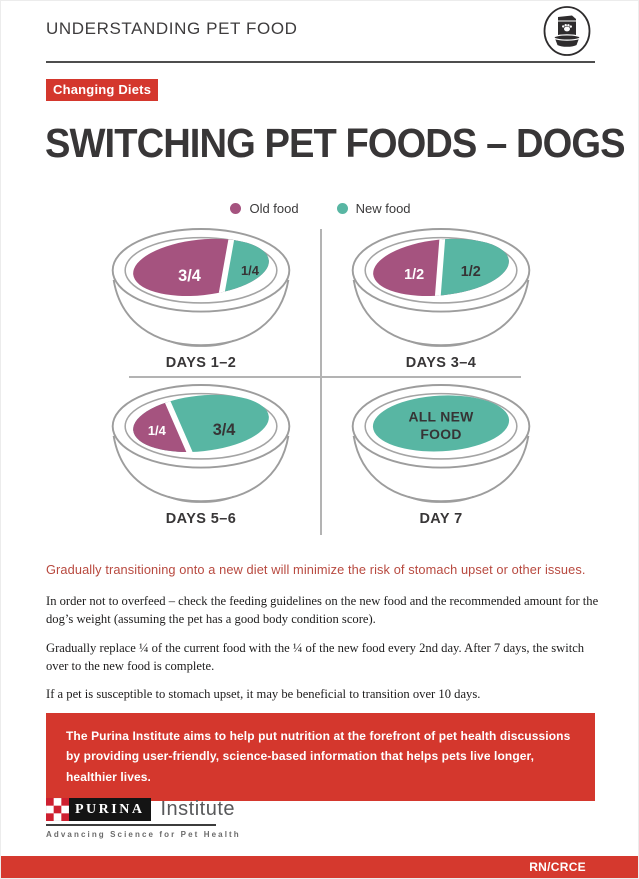 This screenshot has height=879, width=639. I want to click on all-new-food-line1: ALL NEW, so click(441, 417).